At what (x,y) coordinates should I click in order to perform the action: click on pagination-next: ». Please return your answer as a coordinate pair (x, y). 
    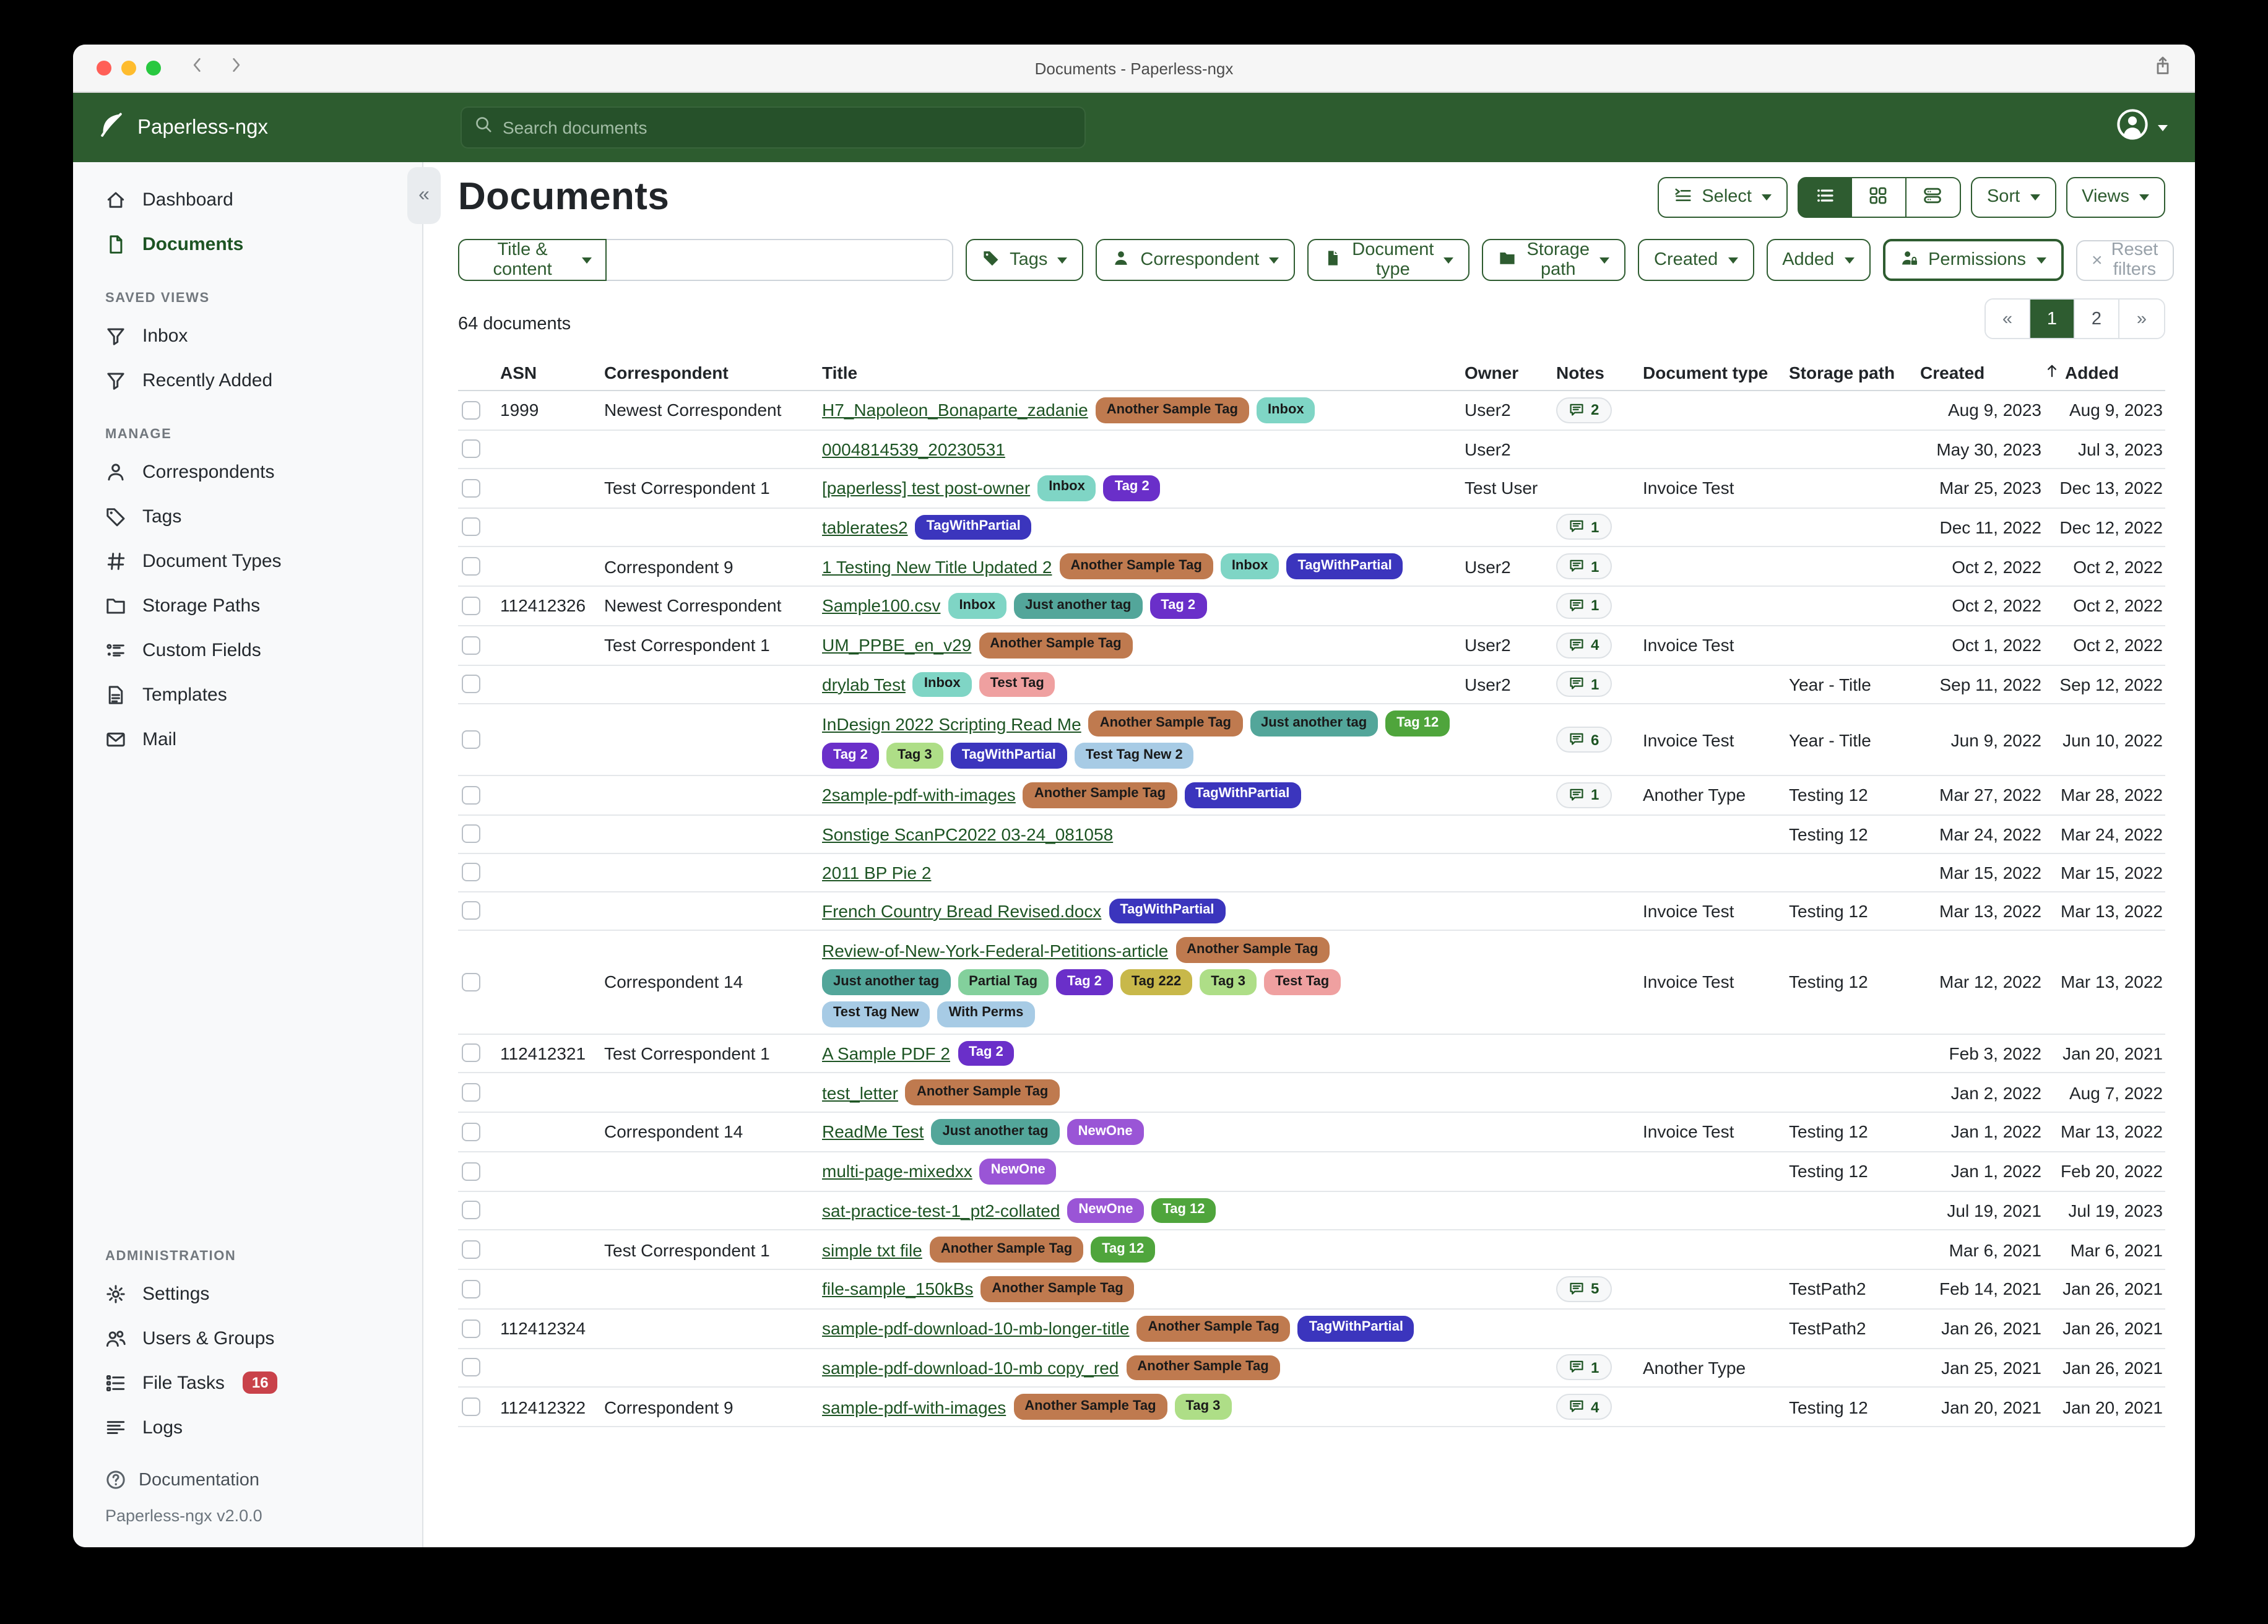
    Looking at the image, I should click on (2141, 319).